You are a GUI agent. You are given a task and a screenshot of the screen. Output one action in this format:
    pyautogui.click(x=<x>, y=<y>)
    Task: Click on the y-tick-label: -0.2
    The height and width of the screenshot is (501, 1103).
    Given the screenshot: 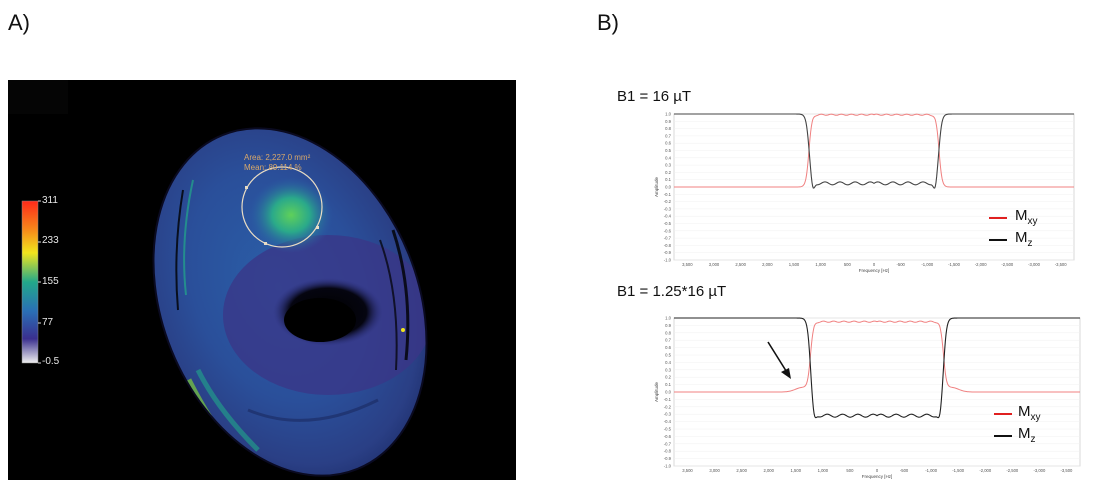 What is the action you would take?
    pyautogui.click(x=668, y=406)
    